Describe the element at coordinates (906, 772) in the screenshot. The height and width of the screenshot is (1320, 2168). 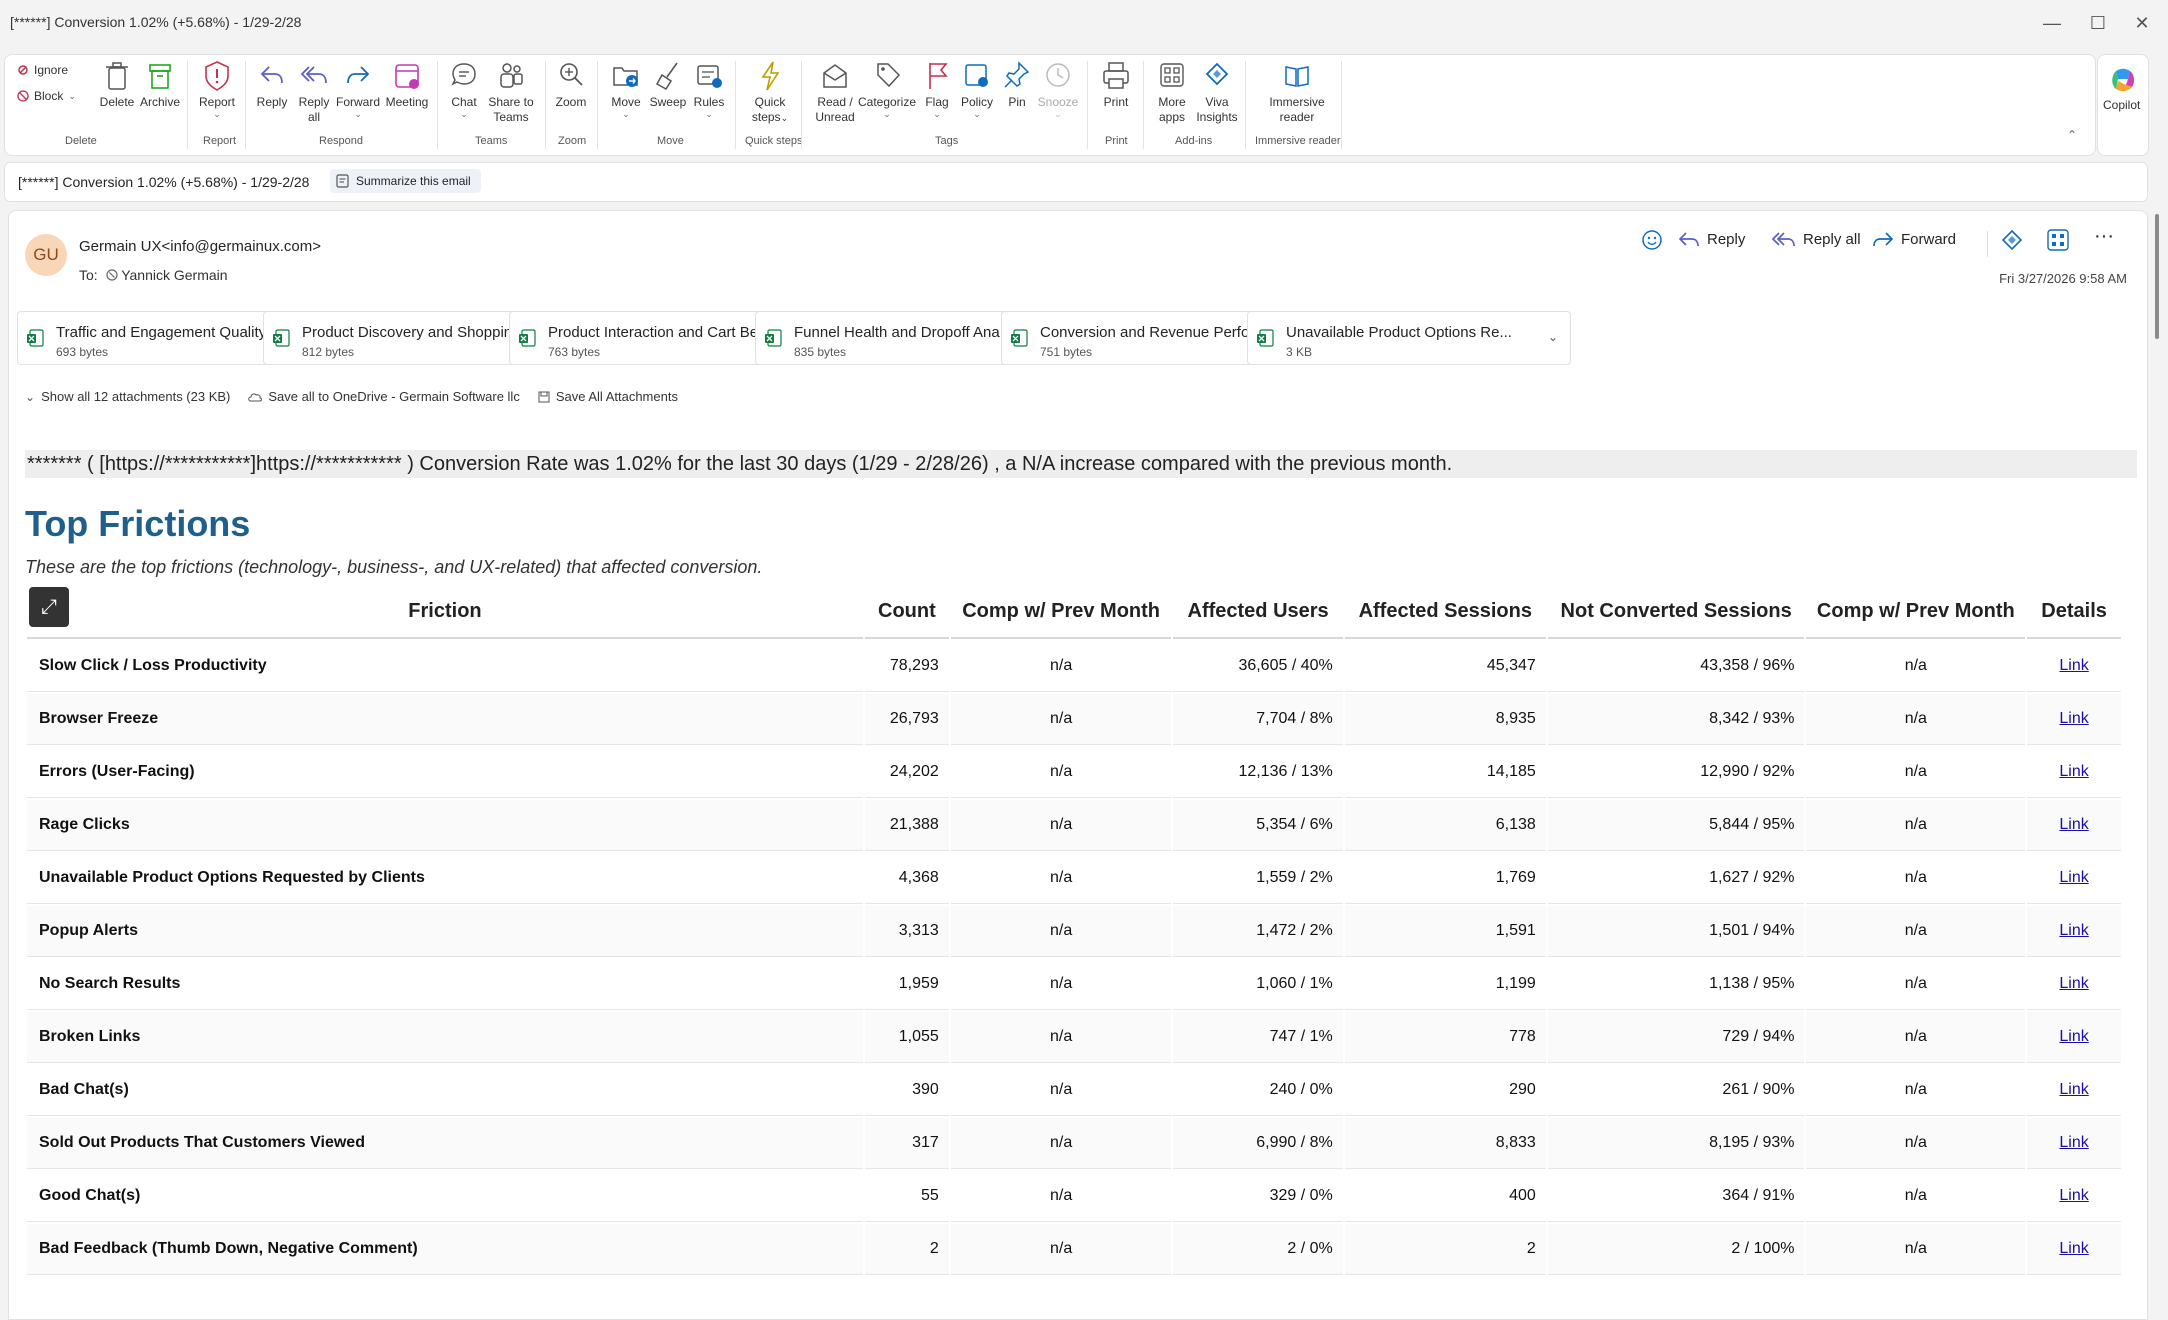
I see `table-cell-count: 24,202` at that location.